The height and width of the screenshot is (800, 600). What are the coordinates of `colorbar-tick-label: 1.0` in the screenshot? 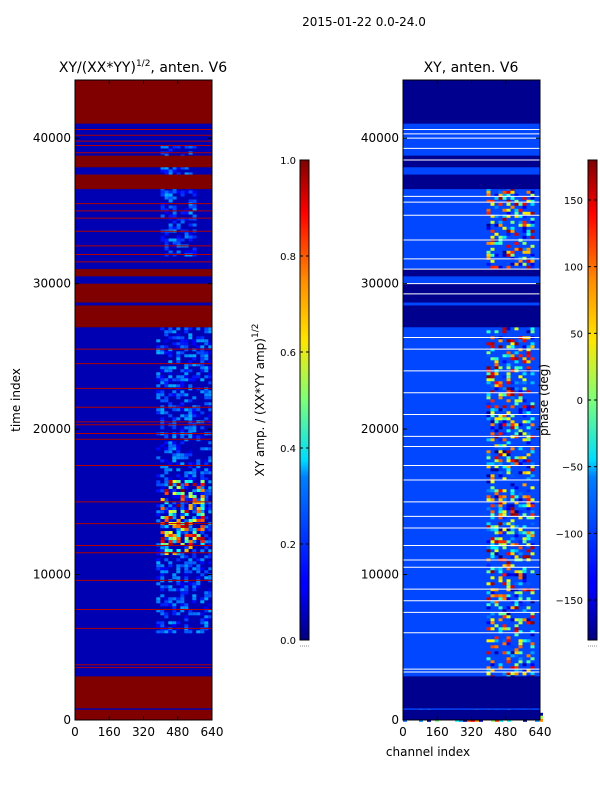 It's located at (288, 161).